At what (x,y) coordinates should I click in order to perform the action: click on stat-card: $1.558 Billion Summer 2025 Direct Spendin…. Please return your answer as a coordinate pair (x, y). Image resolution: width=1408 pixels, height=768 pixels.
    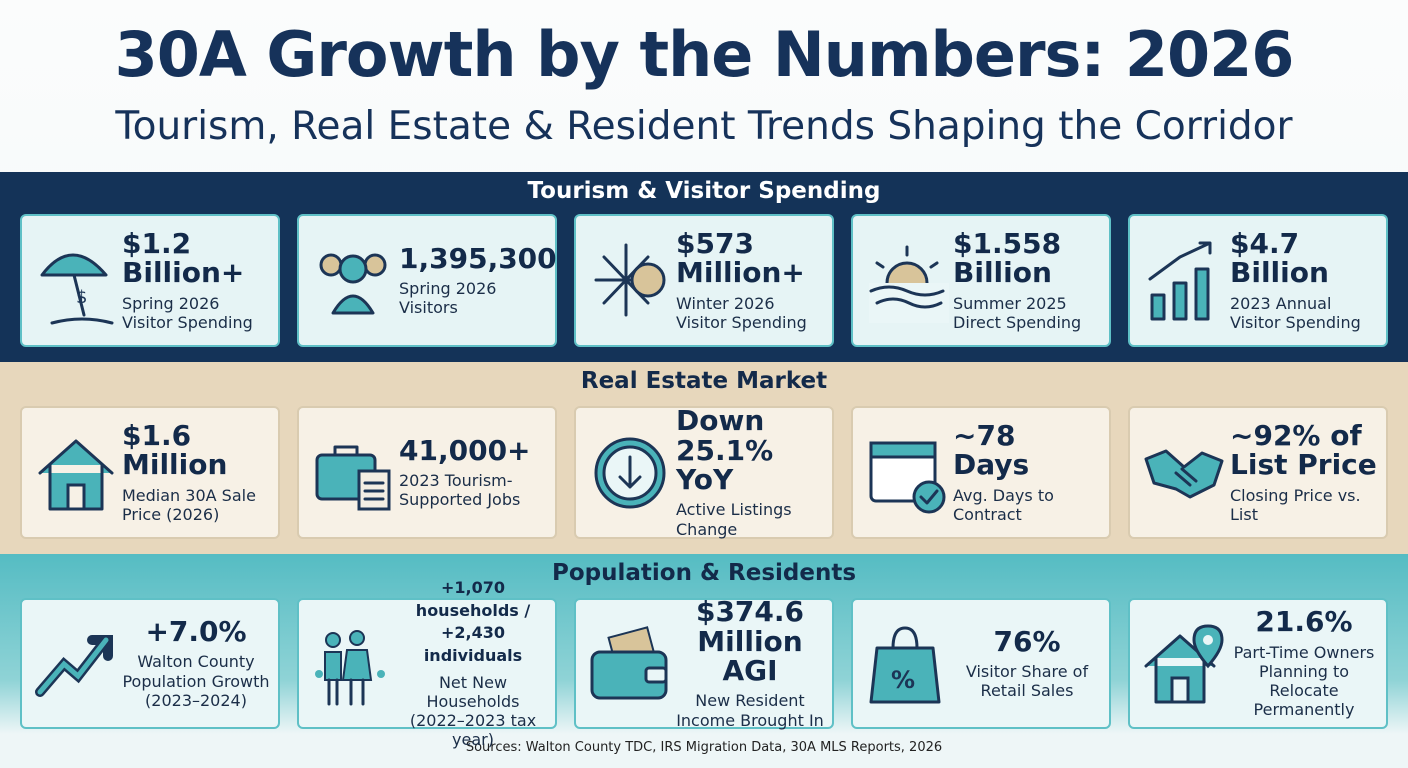
    Looking at the image, I should click on (981, 280).